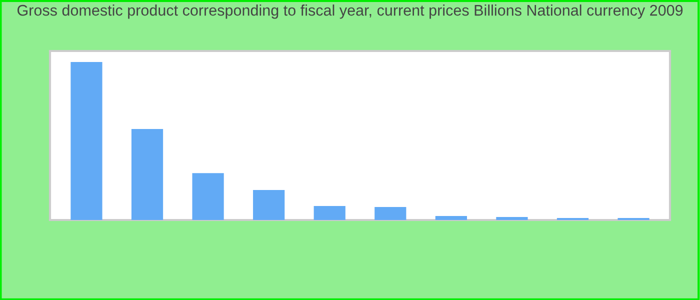 This screenshot has width=700, height=300. What do you see at coordinates (350, 11) in the screenshot?
I see `chart-title: Gross domestic product corresponding to fiscal year, current prices Billions National currency 2009` at bounding box center [350, 11].